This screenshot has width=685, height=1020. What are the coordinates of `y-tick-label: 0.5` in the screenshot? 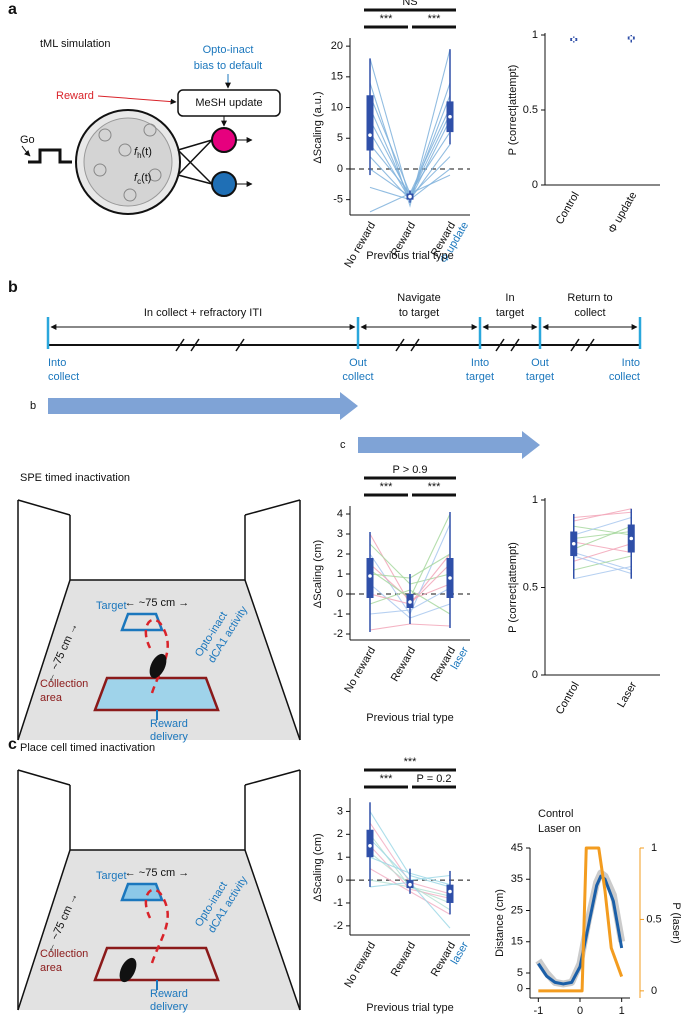 It's located at (530, 587).